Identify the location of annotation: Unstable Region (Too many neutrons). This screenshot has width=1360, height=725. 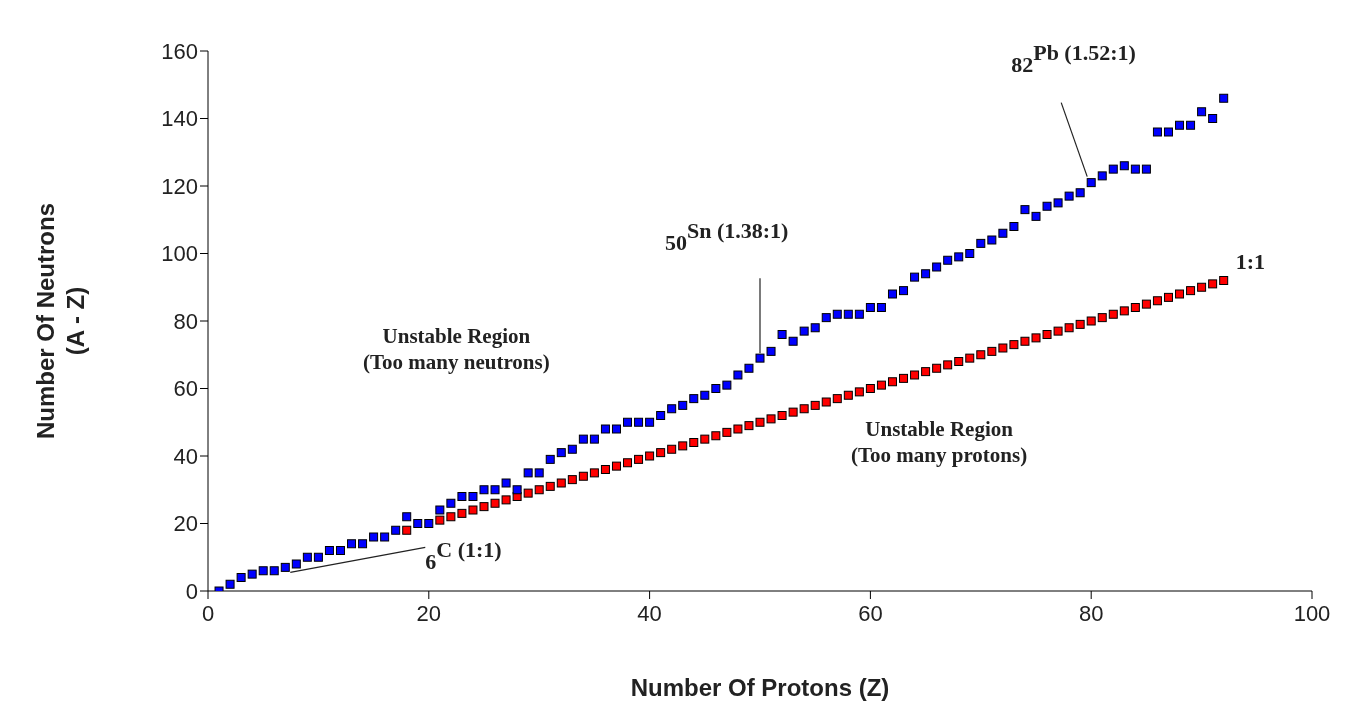
(456, 349).